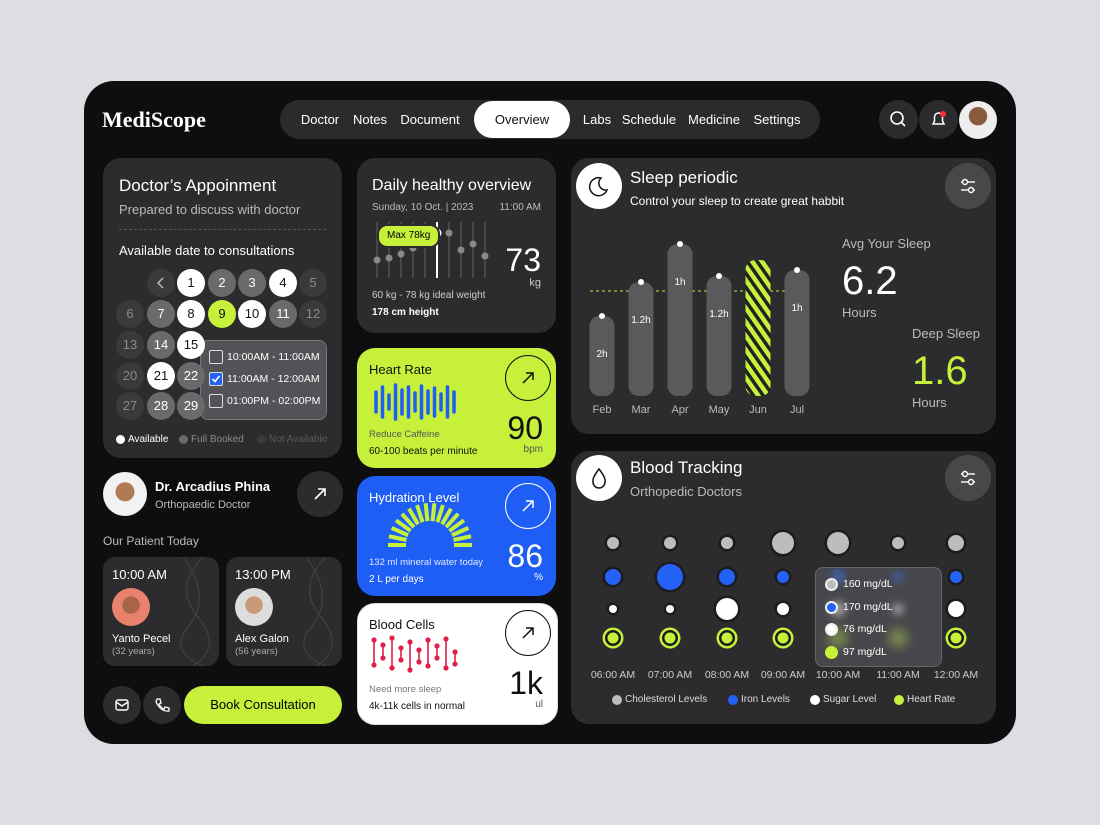  What do you see at coordinates (191, 283) in the screenshot?
I see `calendar-day: 1` at bounding box center [191, 283].